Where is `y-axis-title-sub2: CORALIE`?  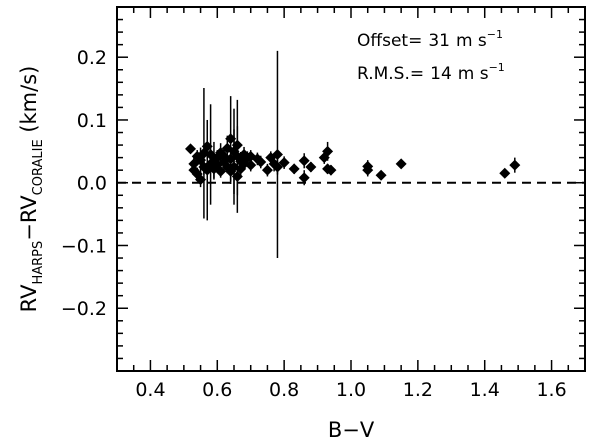 y-axis-title-sub2: CORALIE is located at coordinates (38, 167).